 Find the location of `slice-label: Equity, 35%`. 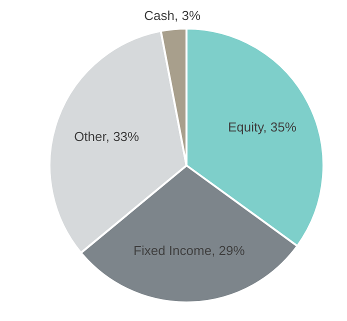

slice-label: Equity, 35% is located at coordinates (262, 126).